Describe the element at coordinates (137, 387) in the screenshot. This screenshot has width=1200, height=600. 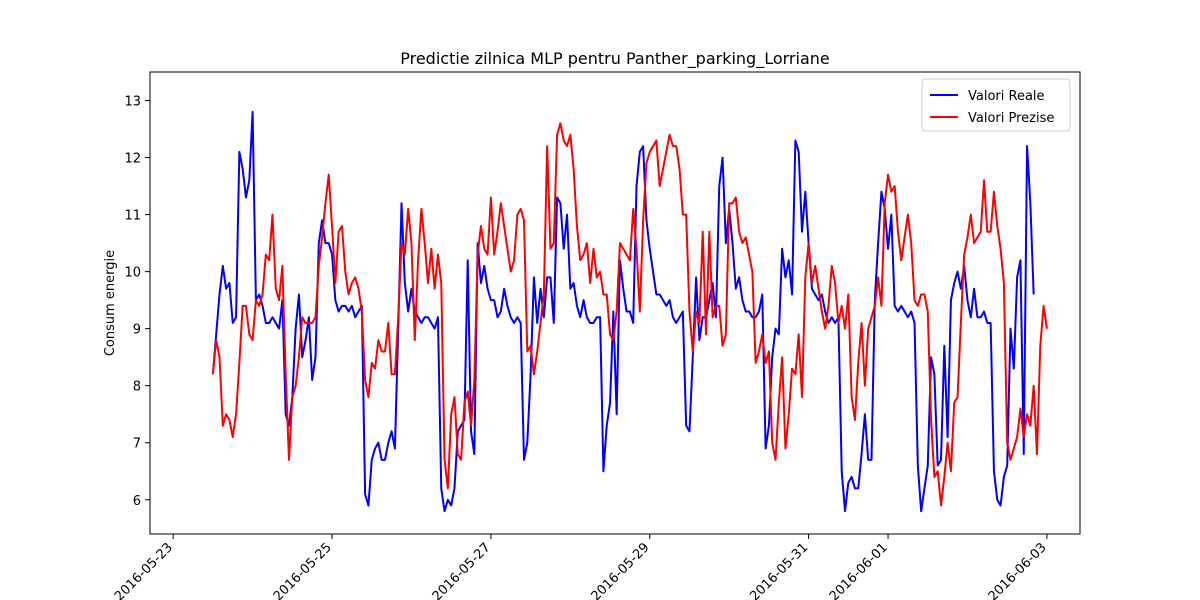
I see `y-tick-label: 8` at that location.